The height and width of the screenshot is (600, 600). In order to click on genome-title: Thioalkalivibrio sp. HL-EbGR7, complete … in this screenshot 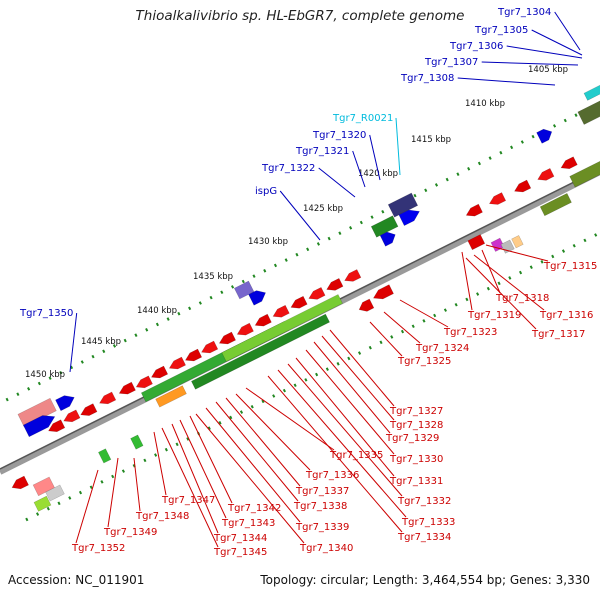, I will do `click(300, 16)`.